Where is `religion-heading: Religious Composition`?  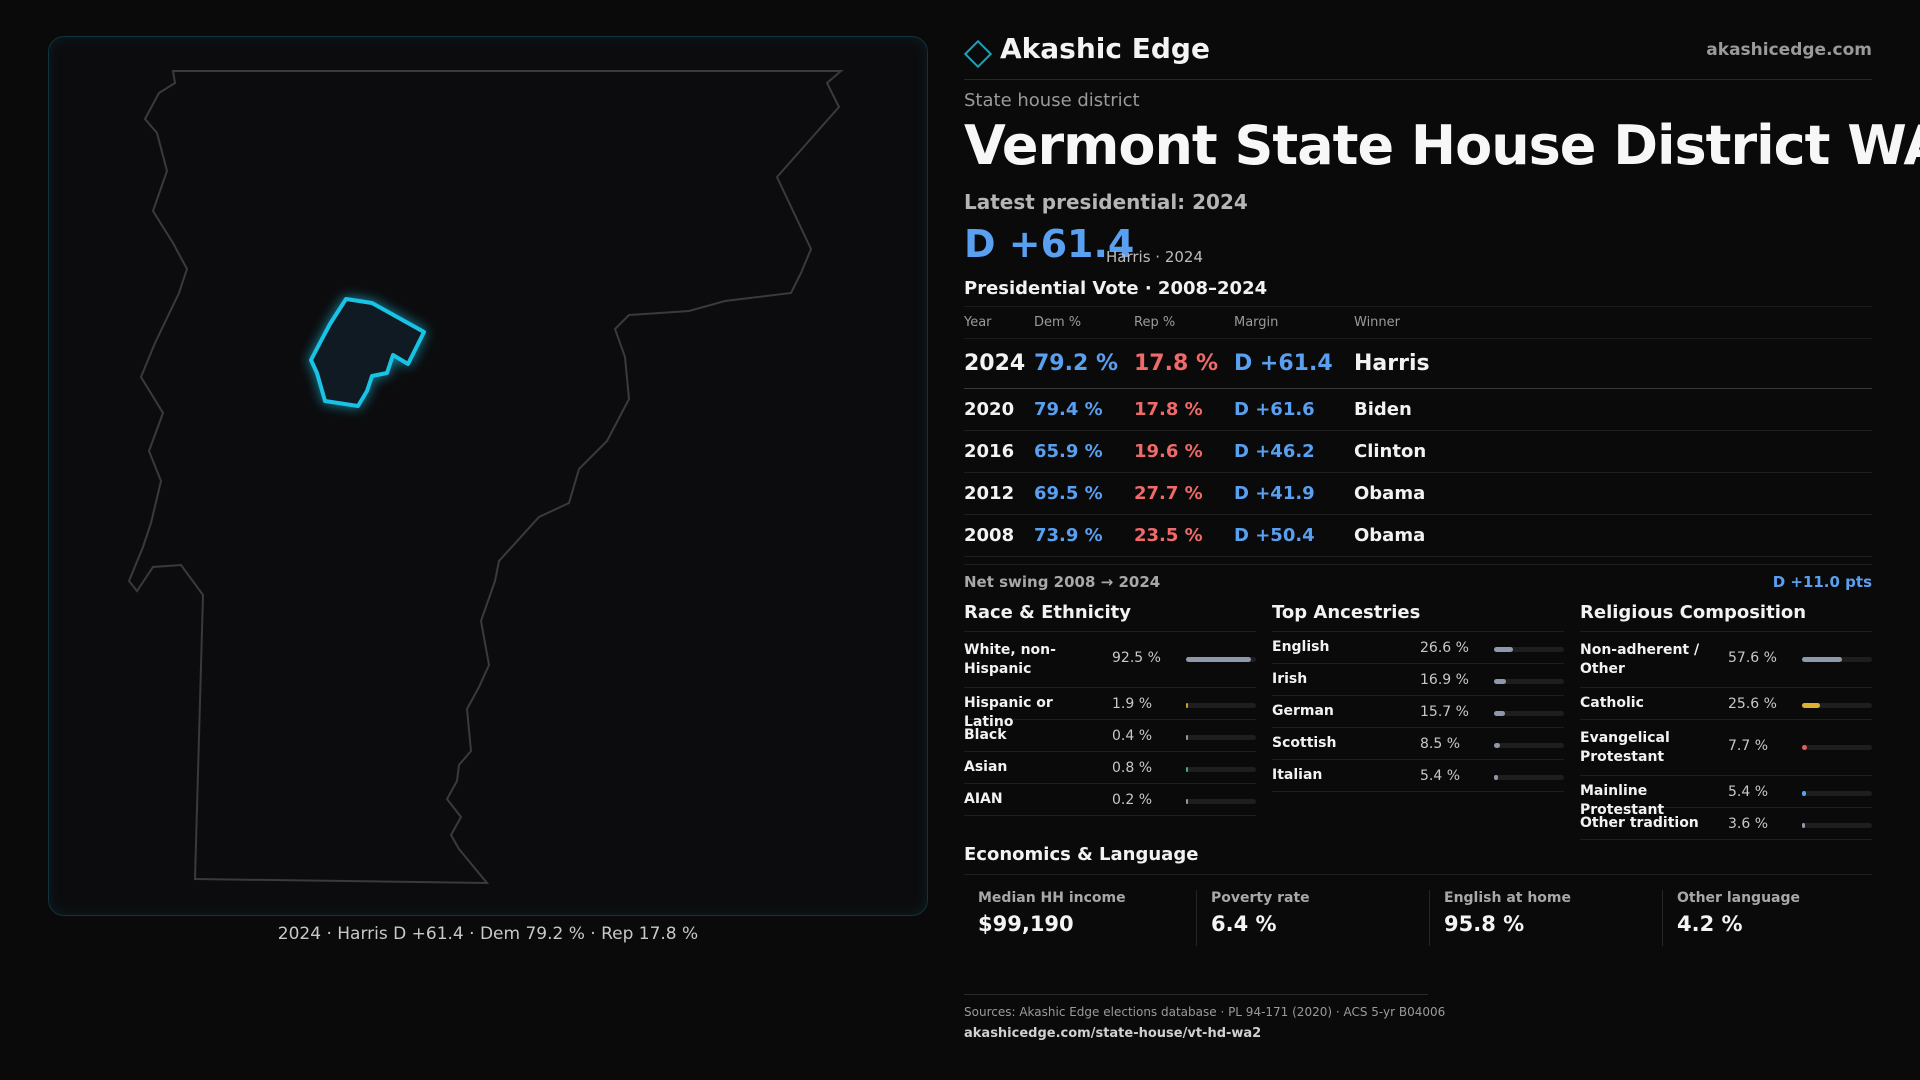
religion-heading: Religious Composition is located at coordinates (1726, 617).